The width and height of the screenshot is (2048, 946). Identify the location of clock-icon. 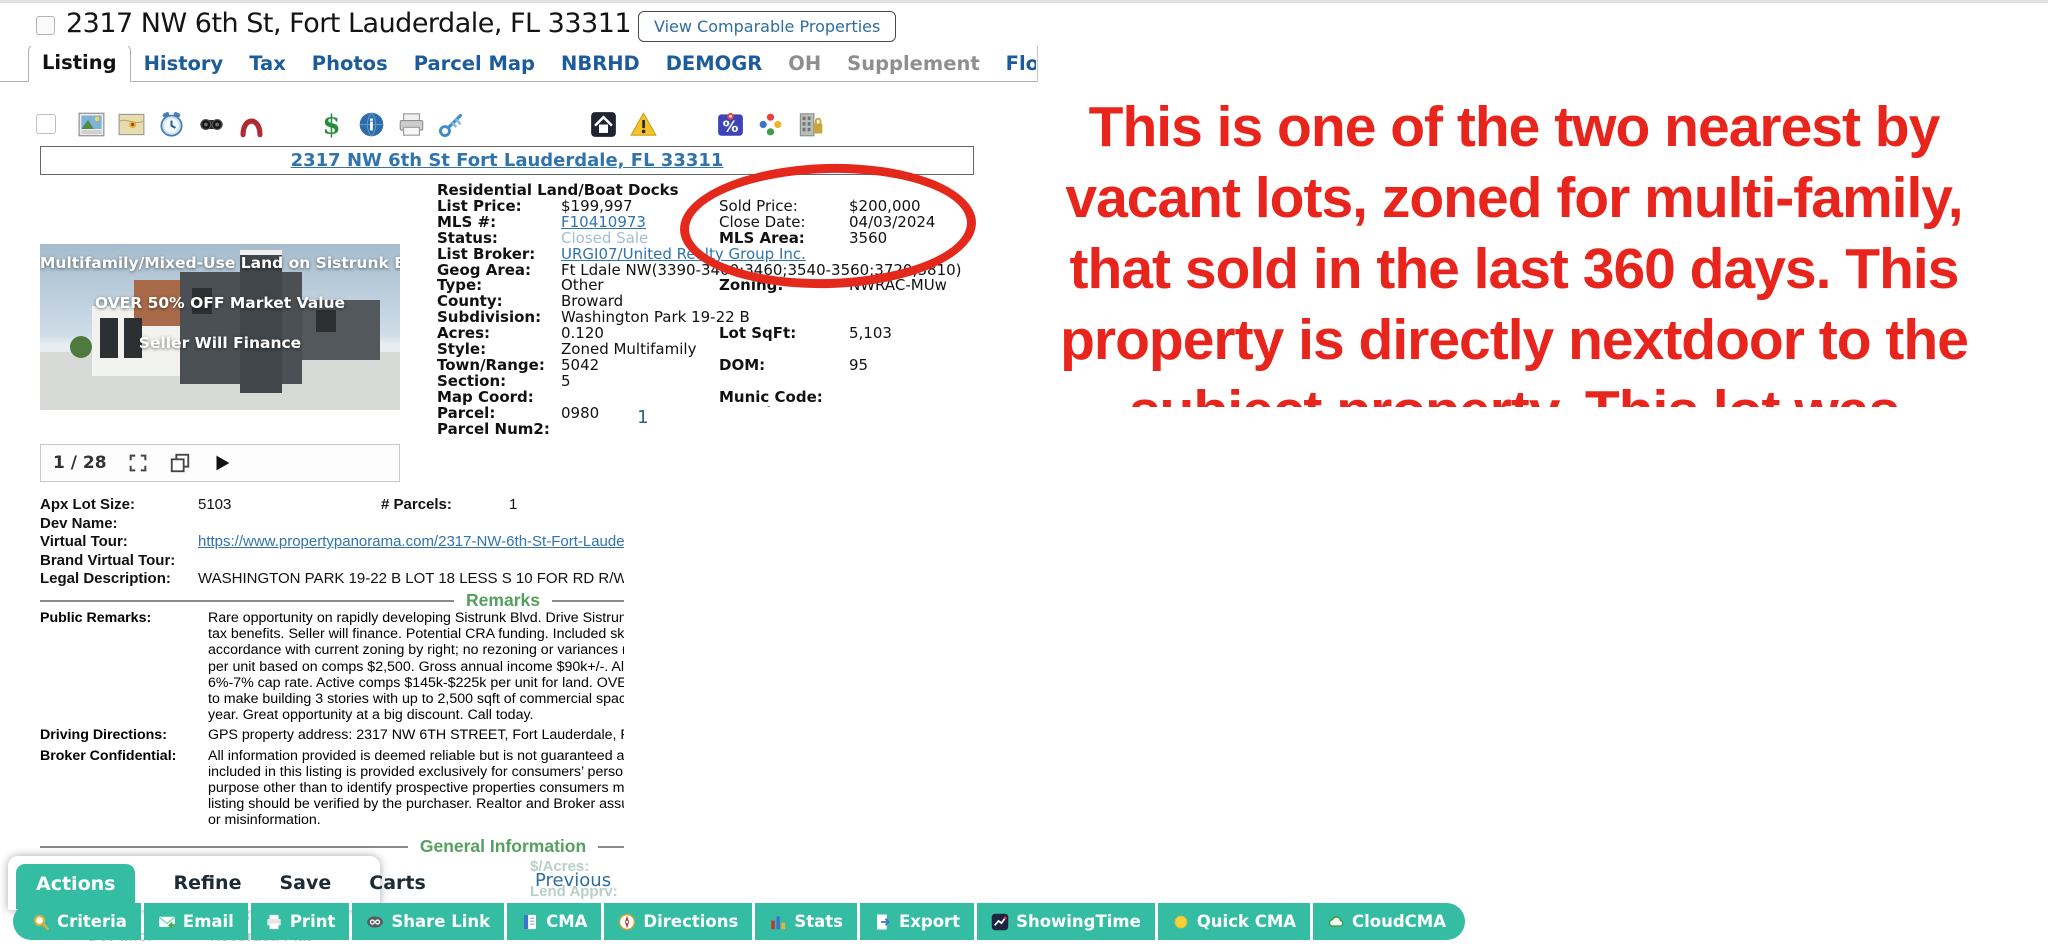
(171, 124).